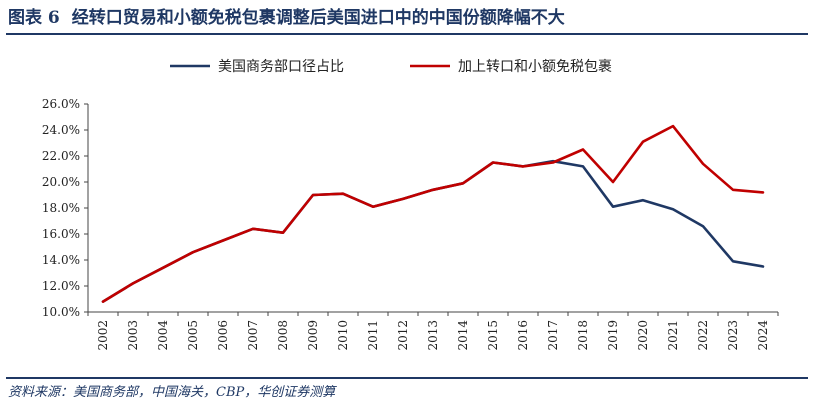 This screenshot has height=409, width=814. I want to click on y-tick-label: 16.0%, so click(61, 234).